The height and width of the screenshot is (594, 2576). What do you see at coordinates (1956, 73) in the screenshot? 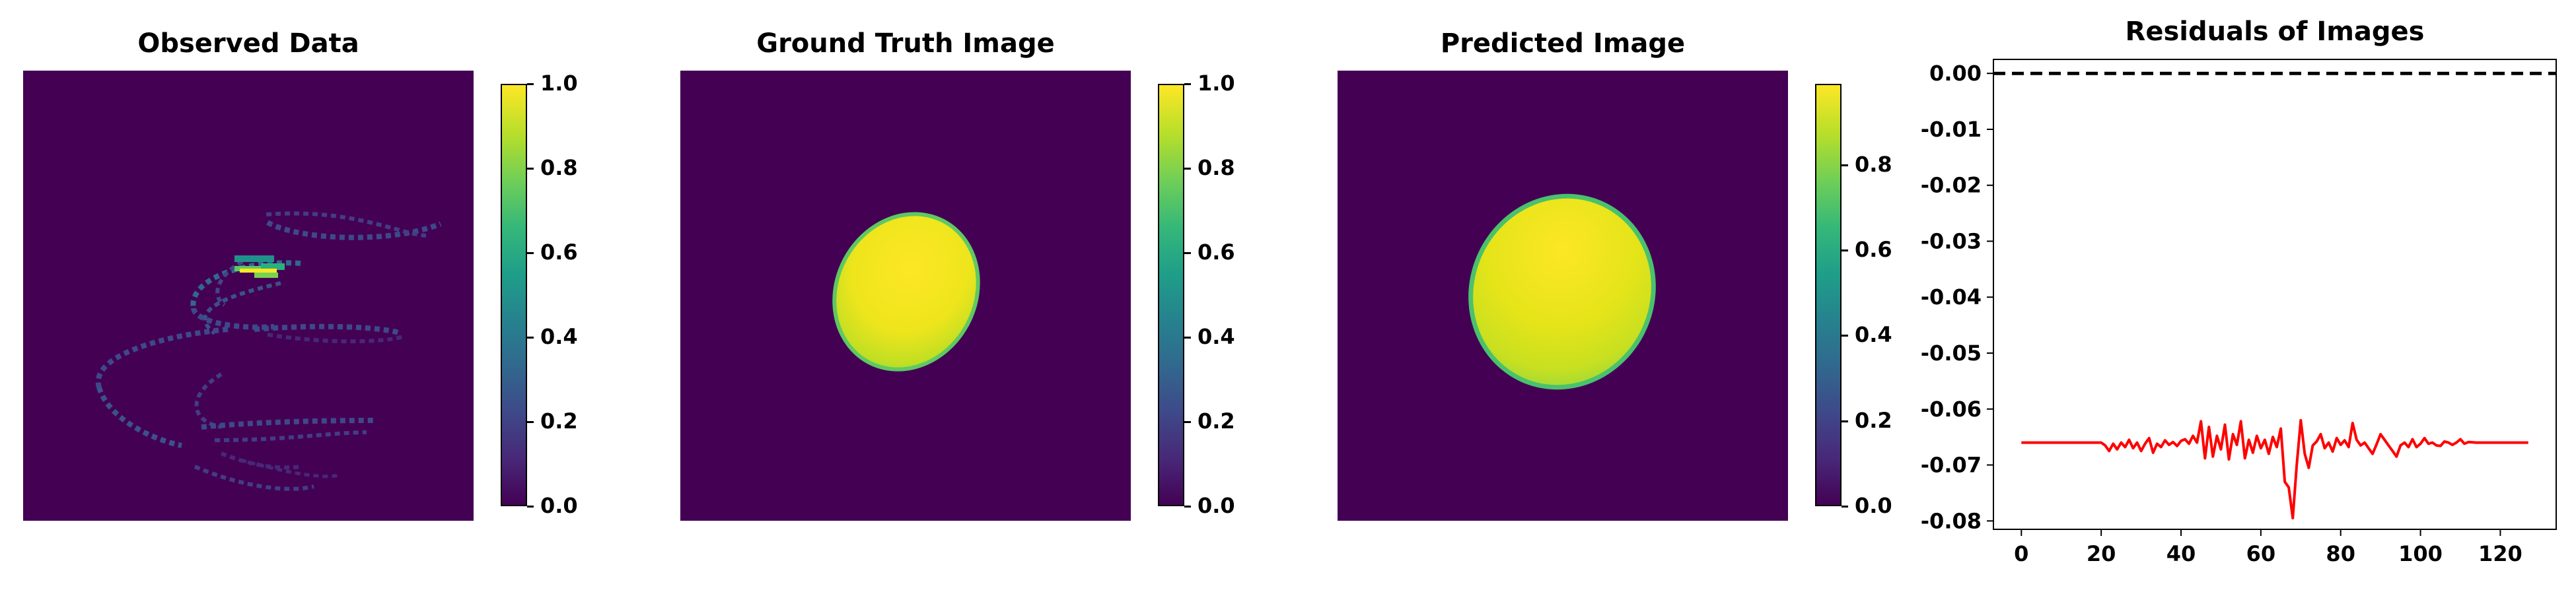
I see `residuals-y-tick-label: 0.00` at bounding box center [1956, 73].